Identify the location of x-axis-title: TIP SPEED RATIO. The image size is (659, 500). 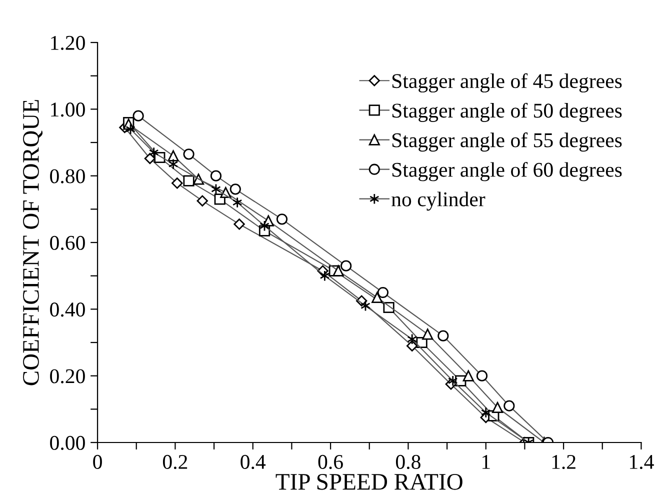
(369, 482).